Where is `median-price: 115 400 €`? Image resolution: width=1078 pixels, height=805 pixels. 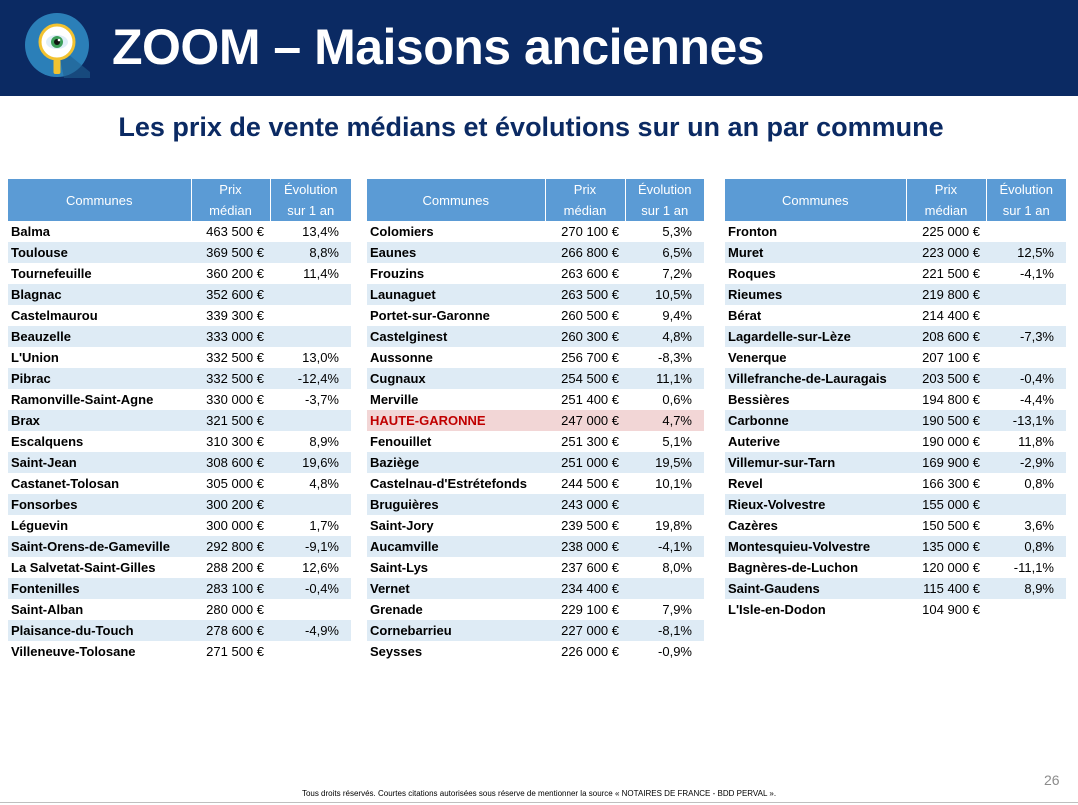 median-price: 115 400 € is located at coordinates (946, 588).